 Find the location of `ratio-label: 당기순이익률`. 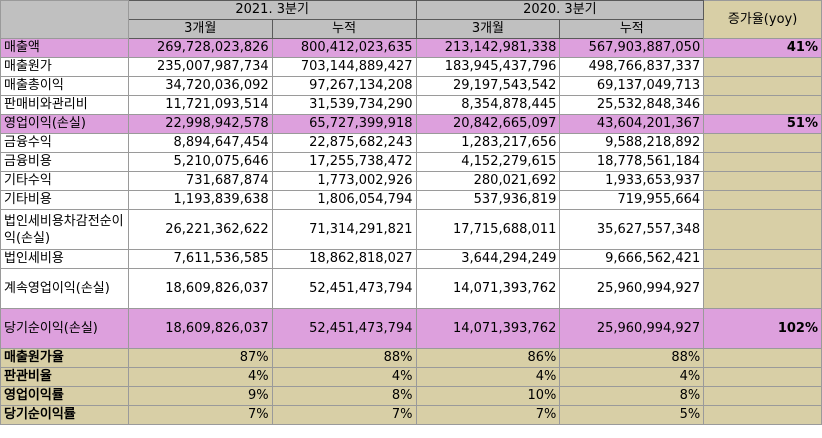

ratio-label: 당기순이익률 is located at coordinates (64, 415).